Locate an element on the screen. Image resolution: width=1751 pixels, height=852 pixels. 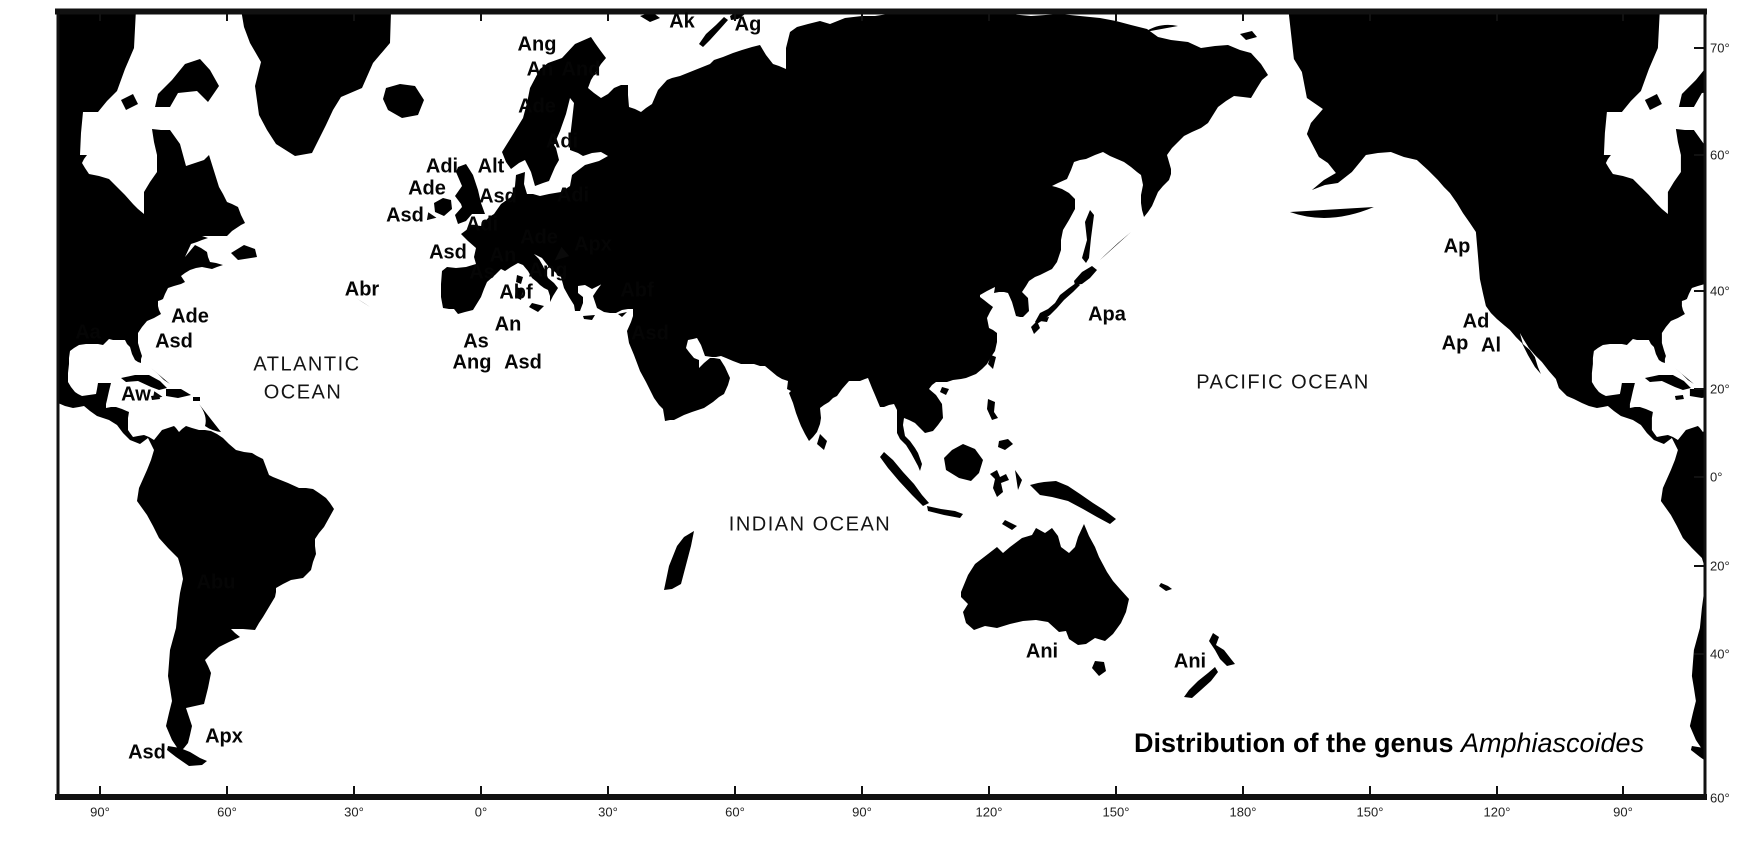
map-title-genus: Amphiascoides is located at coordinates (1552, 743).